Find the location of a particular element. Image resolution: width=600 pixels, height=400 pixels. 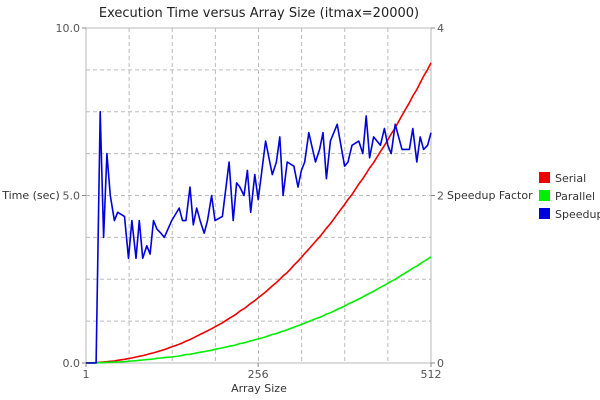

legend-swatch-serial is located at coordinates (544, 177).